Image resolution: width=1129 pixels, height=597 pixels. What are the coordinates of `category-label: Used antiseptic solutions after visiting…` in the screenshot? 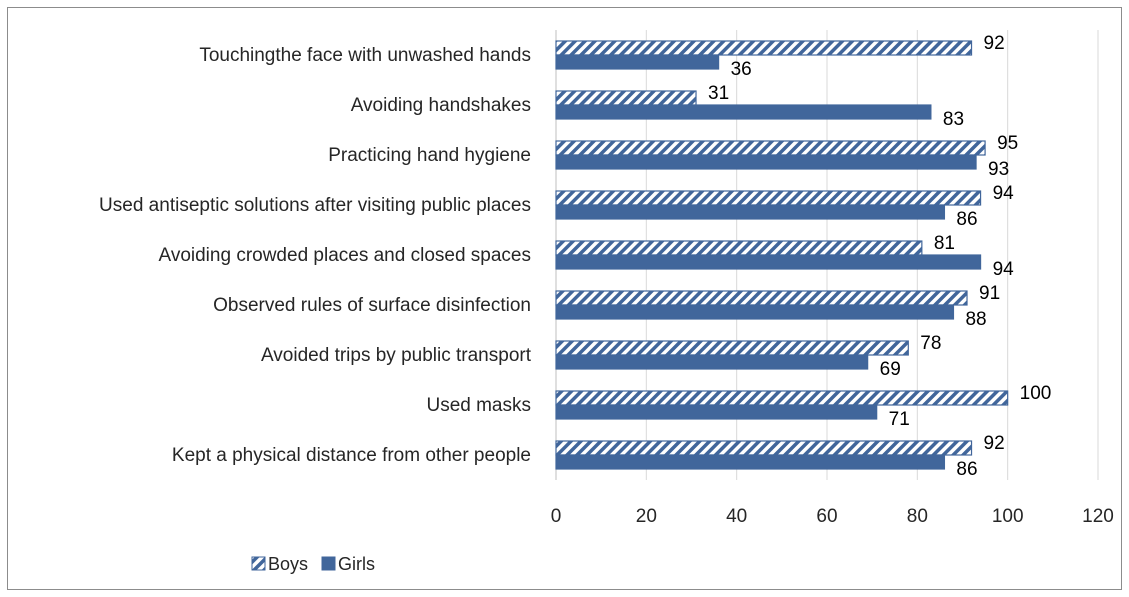 It's located at (315, 205).